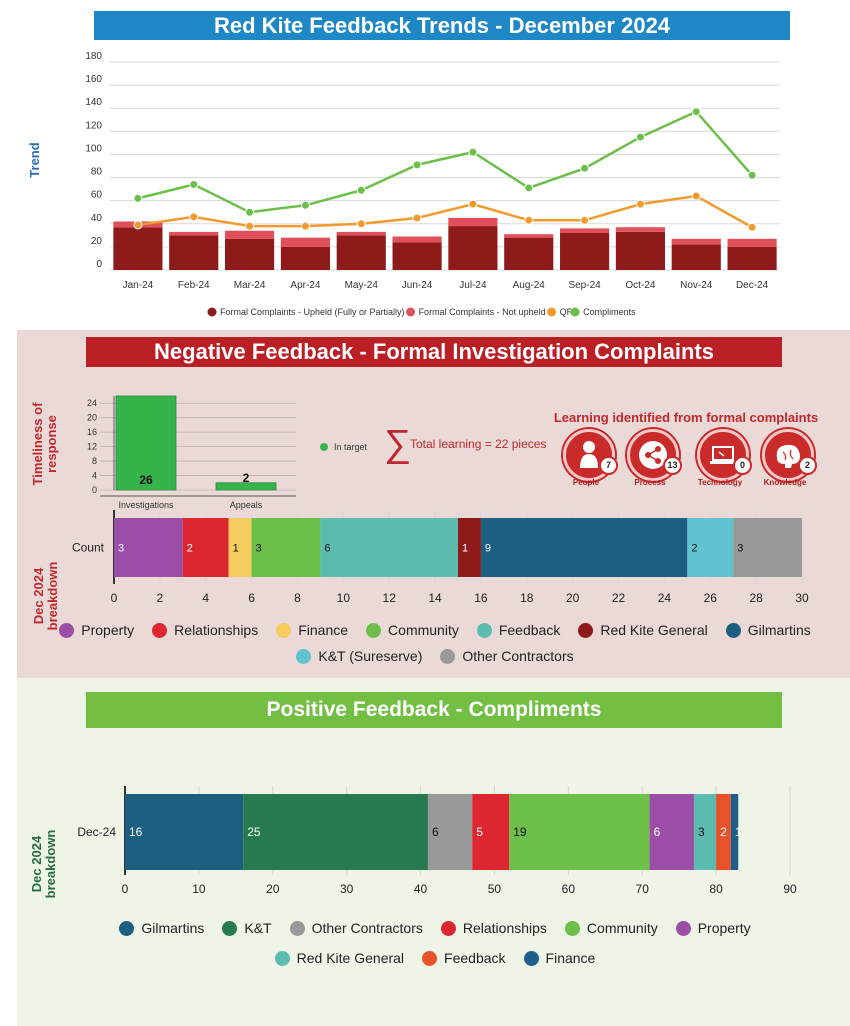  What do you see at coordinates (92, 432) in the screenshot?
I see `timeliness-y-tick-label: 16` at bounding box center [92, 432].